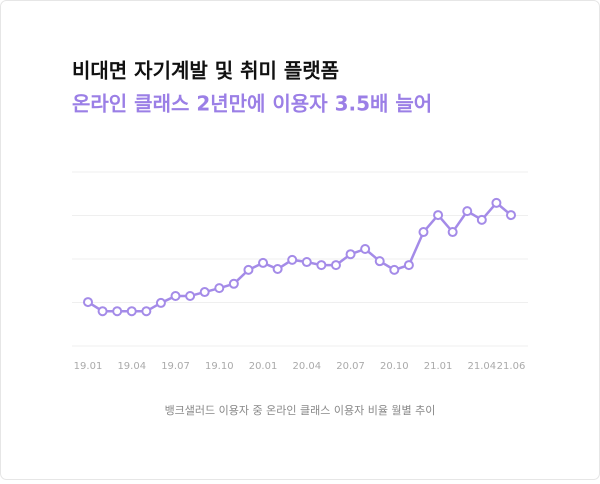  I want to click on chart-subtitle: 온라인 클래스 2년만에 이용자 3.5배 늘어, so click(252, 104).